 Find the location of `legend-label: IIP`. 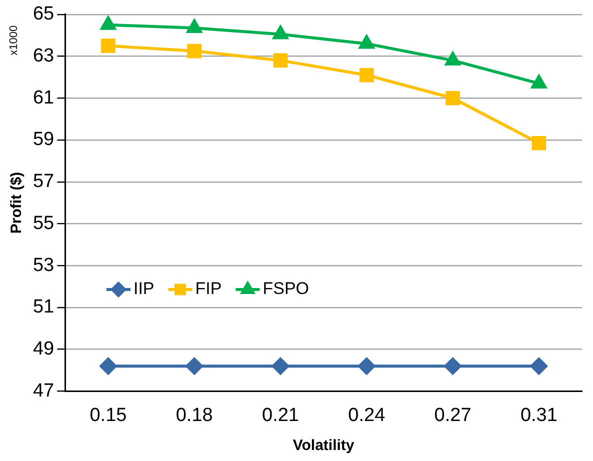

legend-label: IIP is located at coordinates (143, 288).